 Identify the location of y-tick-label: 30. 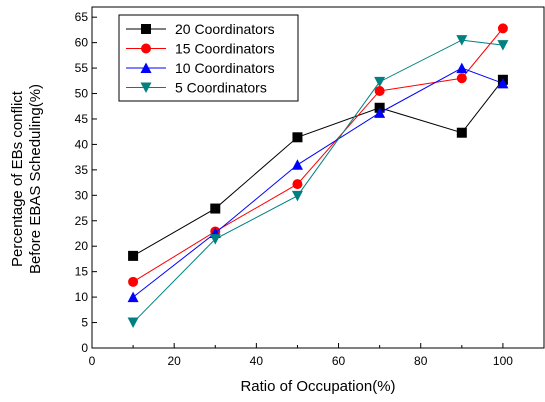
(82, 195).